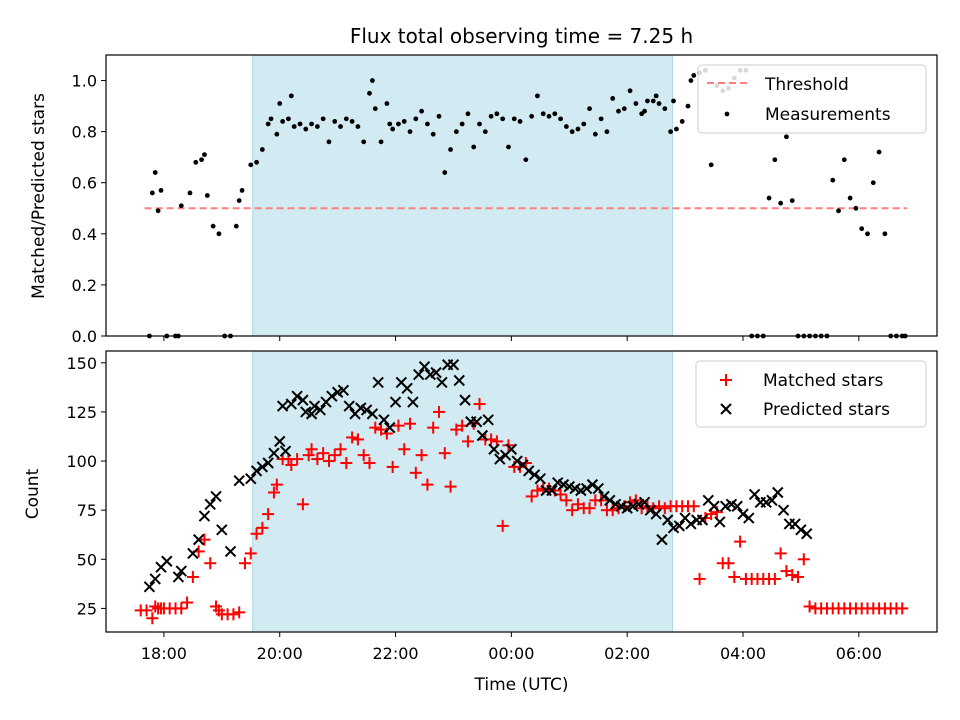 The width and height of the screenshot is (960, 720). What do you see at coordinates (81, 363) in the screenshot?
I see `y-tick-label: 150` at bounding box center [81, 363].